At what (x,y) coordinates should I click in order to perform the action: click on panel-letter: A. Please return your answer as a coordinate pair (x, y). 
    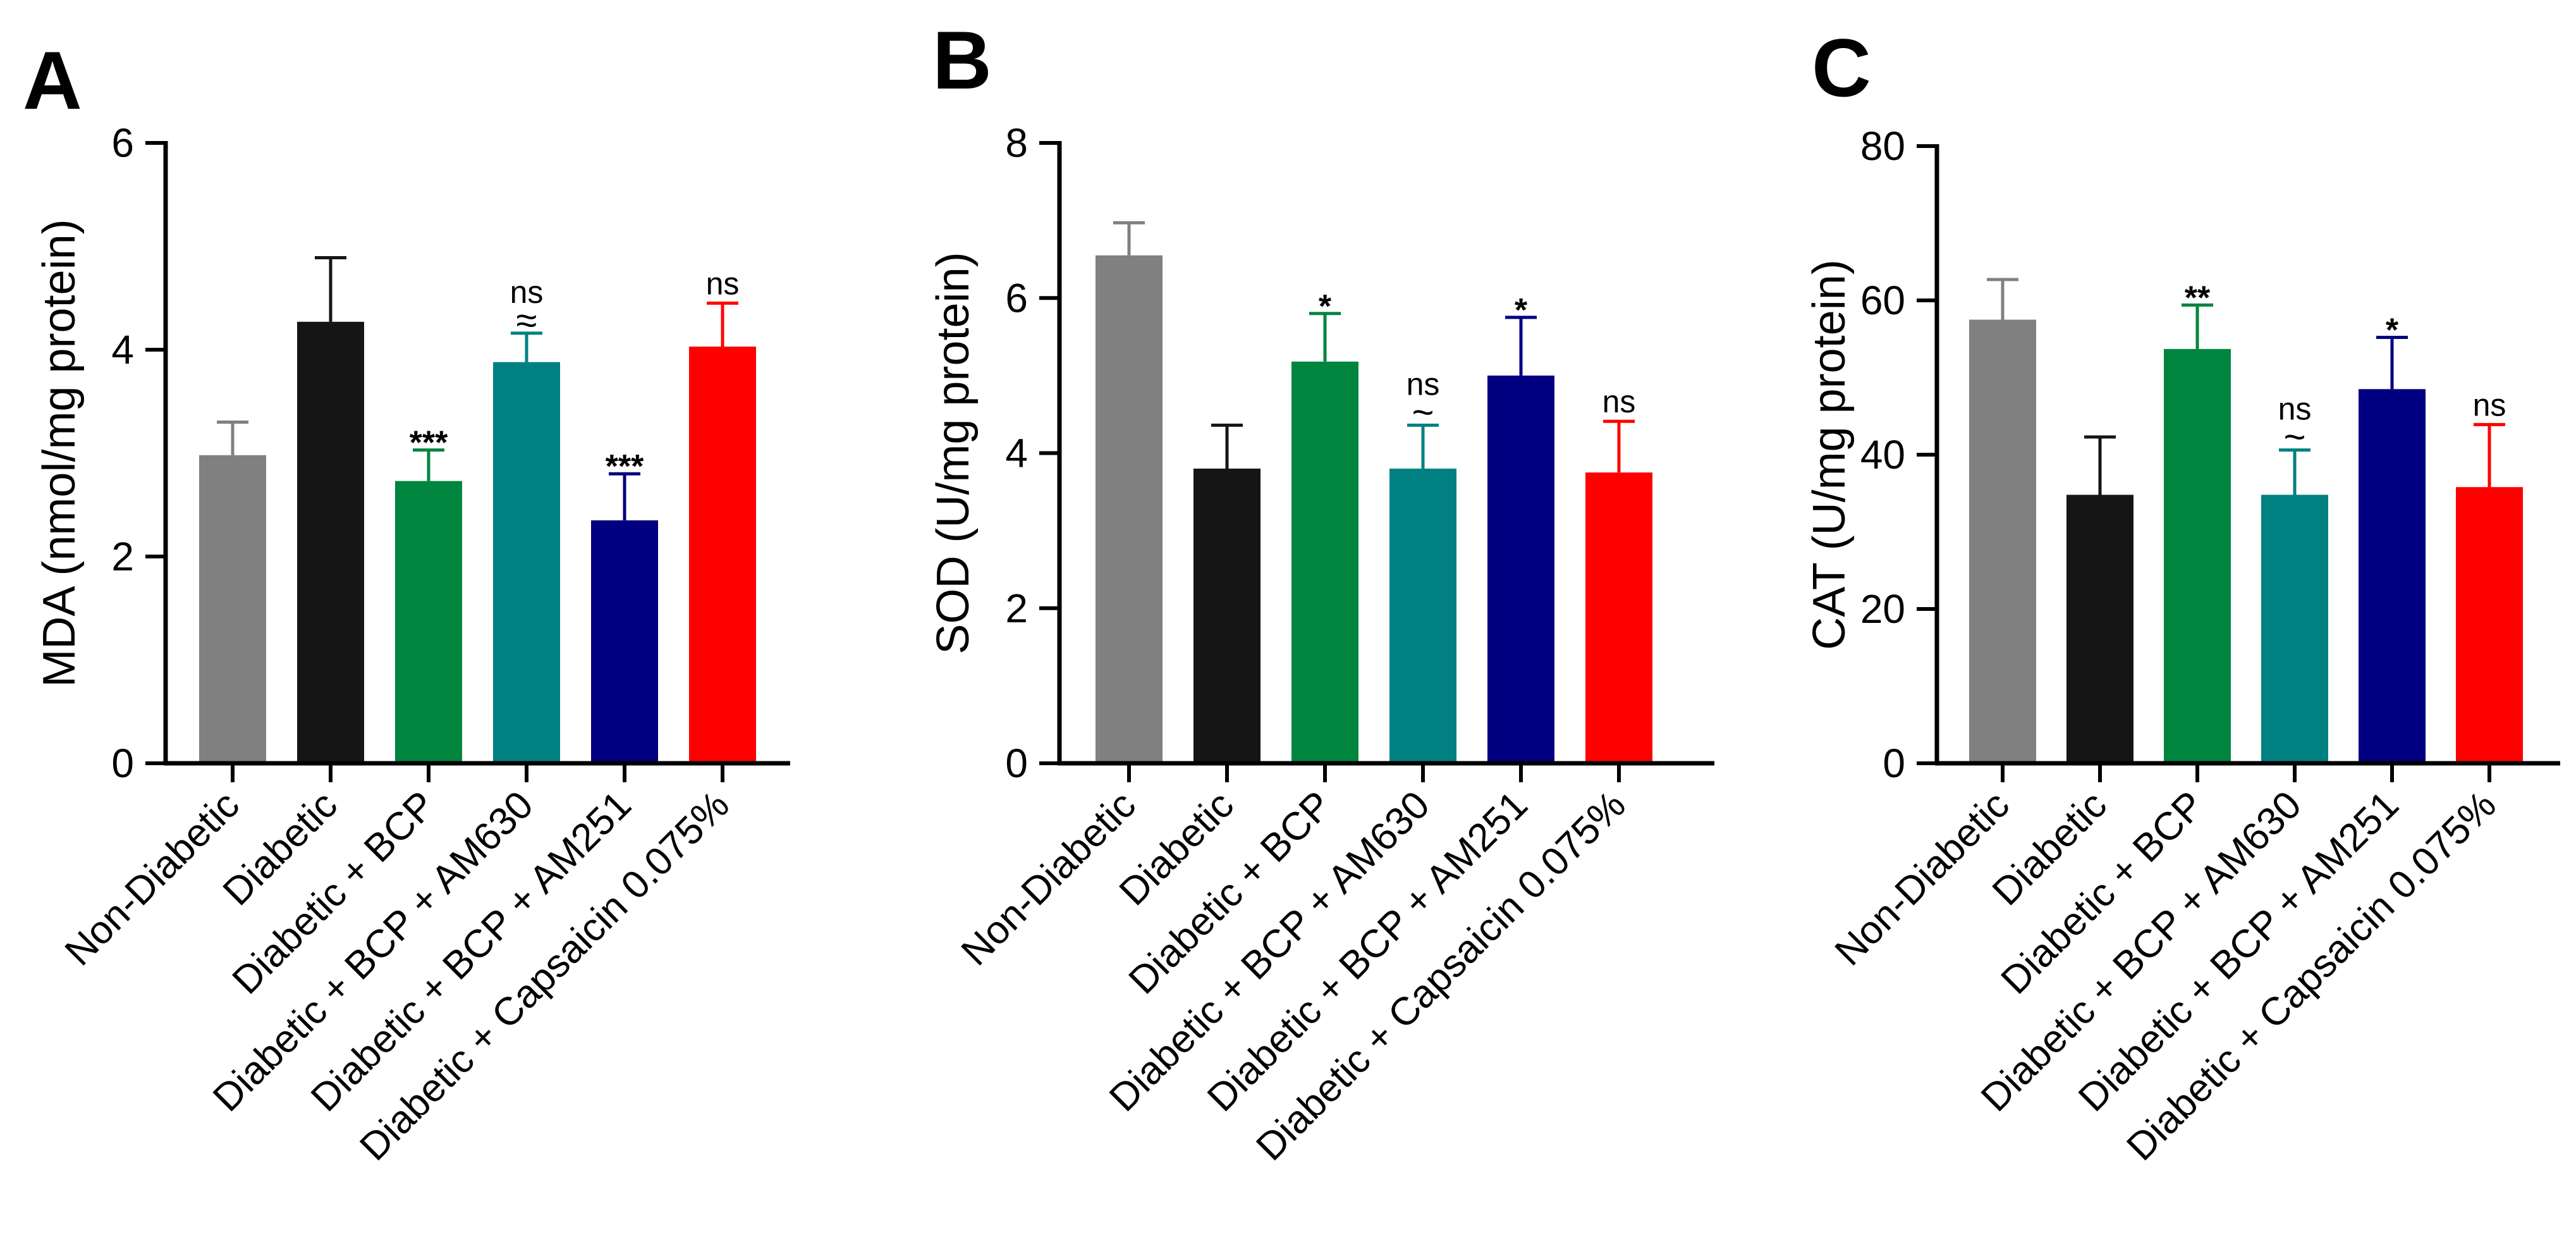
    Looking at the image, I should click on (52, 80).